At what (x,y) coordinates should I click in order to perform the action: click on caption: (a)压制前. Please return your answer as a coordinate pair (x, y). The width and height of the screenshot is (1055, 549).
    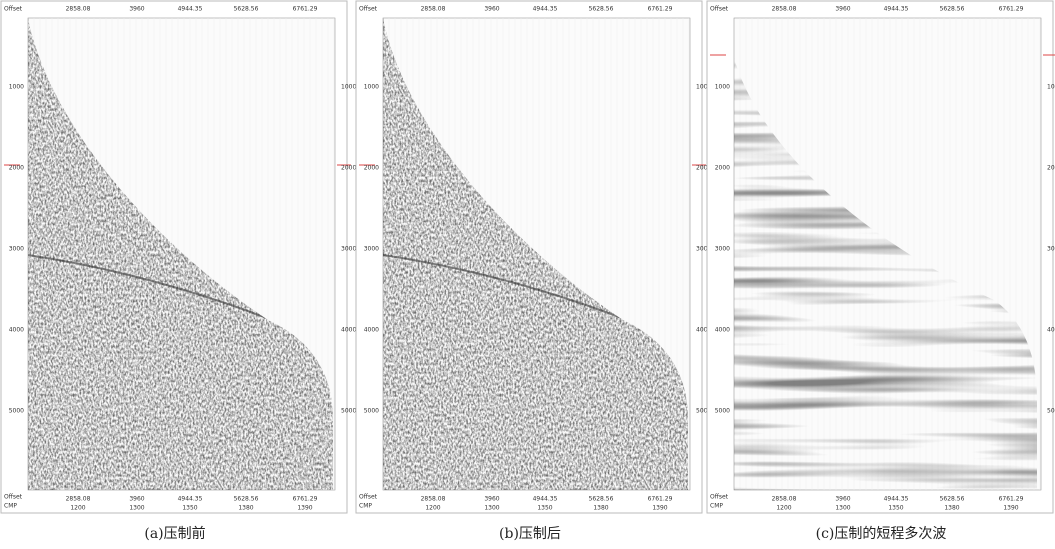
    Looking at the image, I should click on (174, 533).